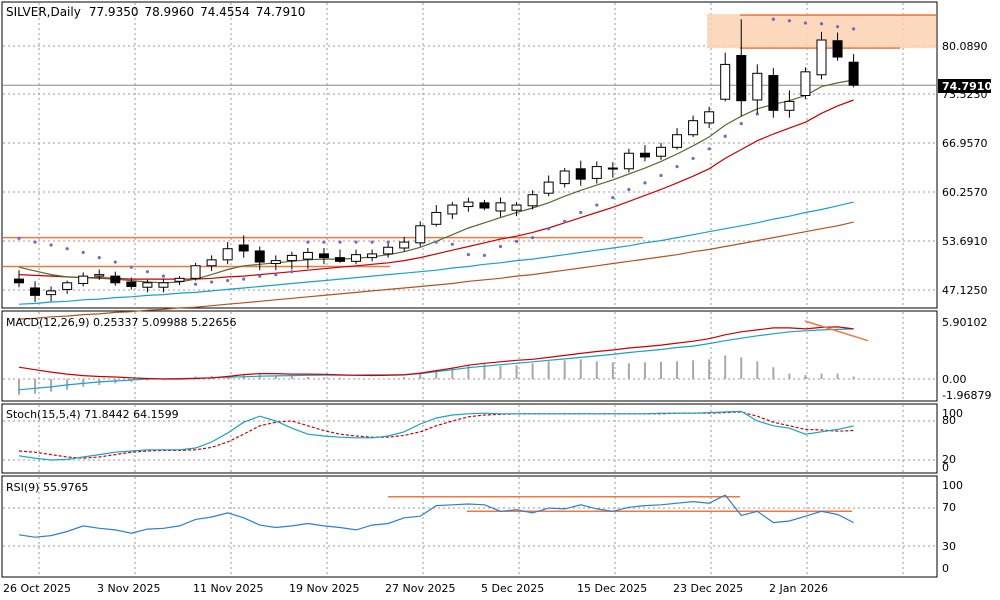  I want to click on price-tick: 80.0890, so click(965, 46).